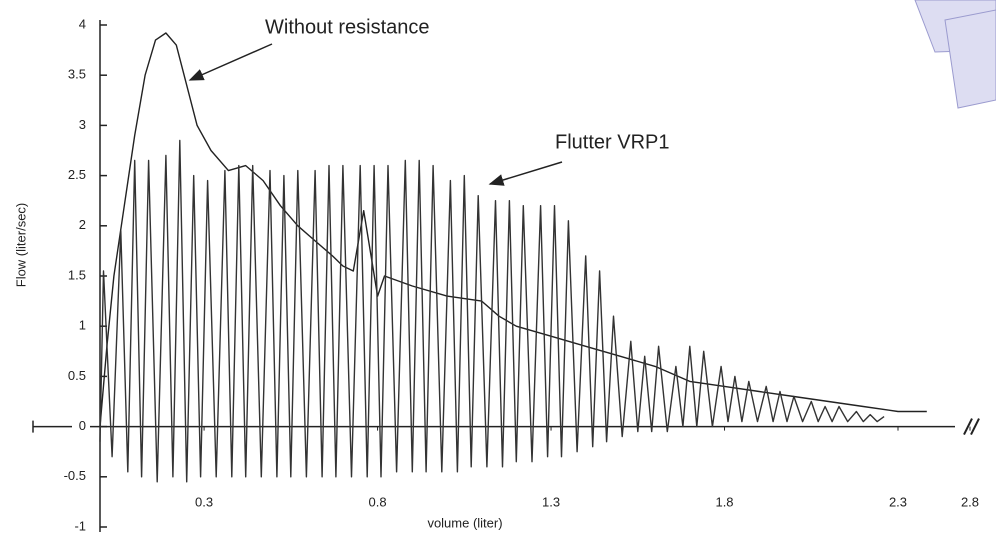 The height and width of the screenshot is (539, 996). I want to click on decoration, so click(955, 54).